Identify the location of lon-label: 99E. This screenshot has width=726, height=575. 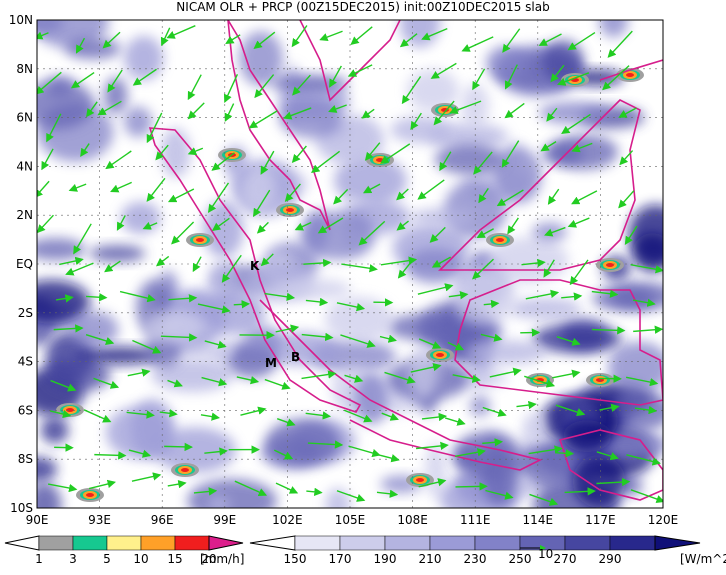
(224, 520).